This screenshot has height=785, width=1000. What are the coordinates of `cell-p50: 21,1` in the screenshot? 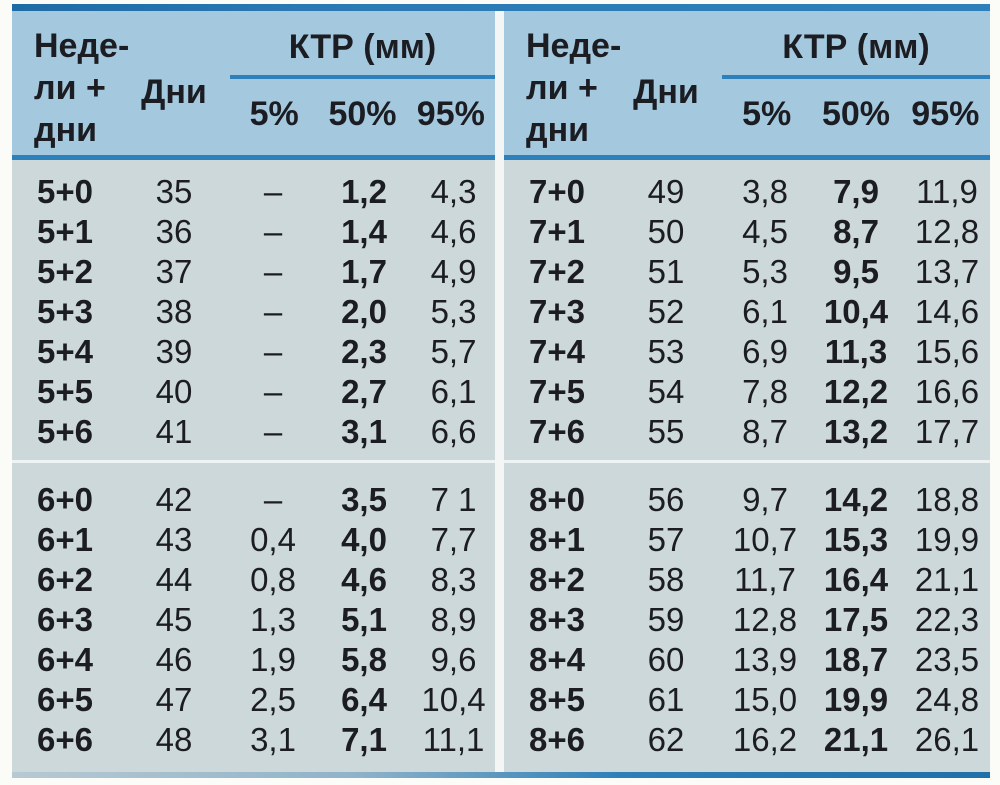 It's located at (856, 739).